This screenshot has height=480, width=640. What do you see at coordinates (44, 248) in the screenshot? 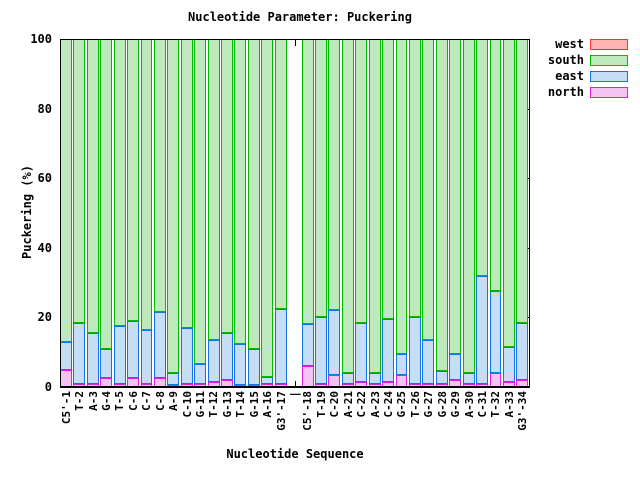
I see `y-tick-label: 40` at bounding box center [44, 248].